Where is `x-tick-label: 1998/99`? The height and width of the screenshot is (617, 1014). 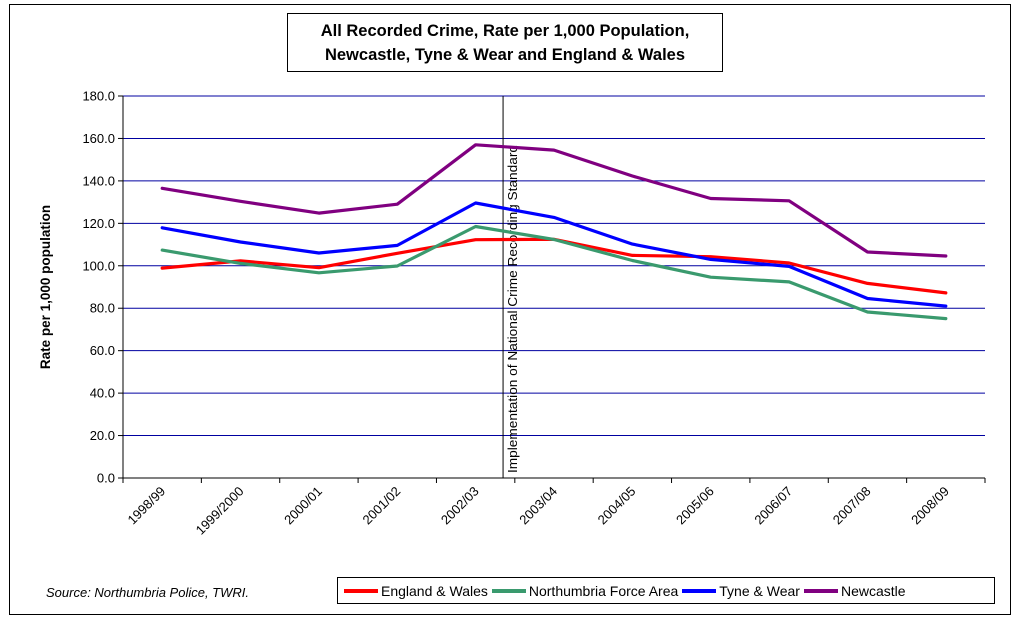 x-tick-label: 1998/99 is located at coordinates (146, 506).